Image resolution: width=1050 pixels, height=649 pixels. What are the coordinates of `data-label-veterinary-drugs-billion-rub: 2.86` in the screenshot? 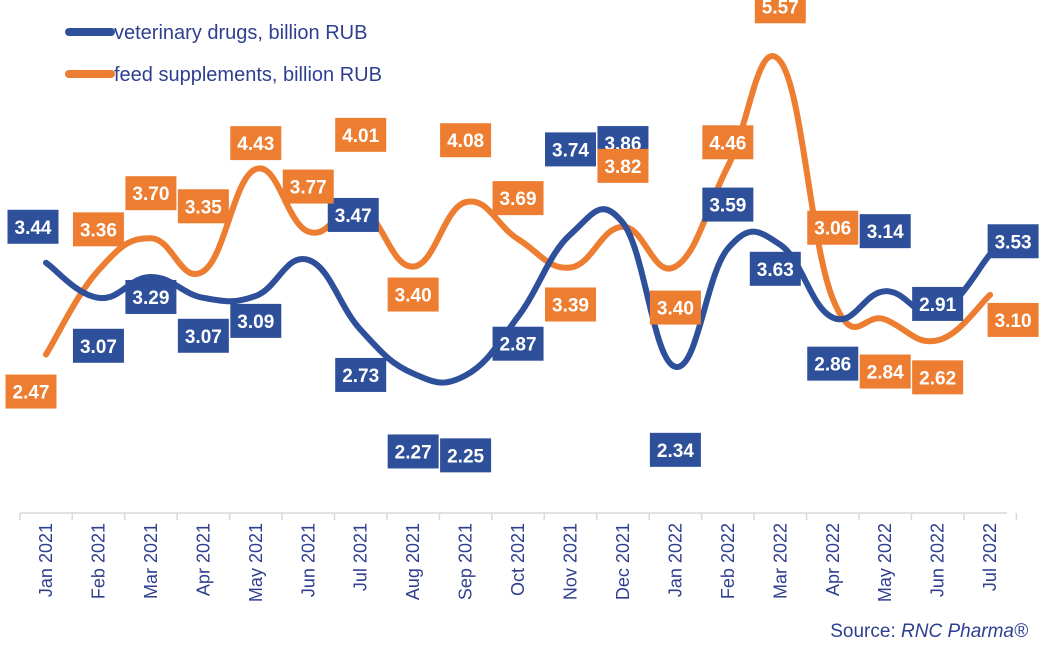 It's located at (833, 363).